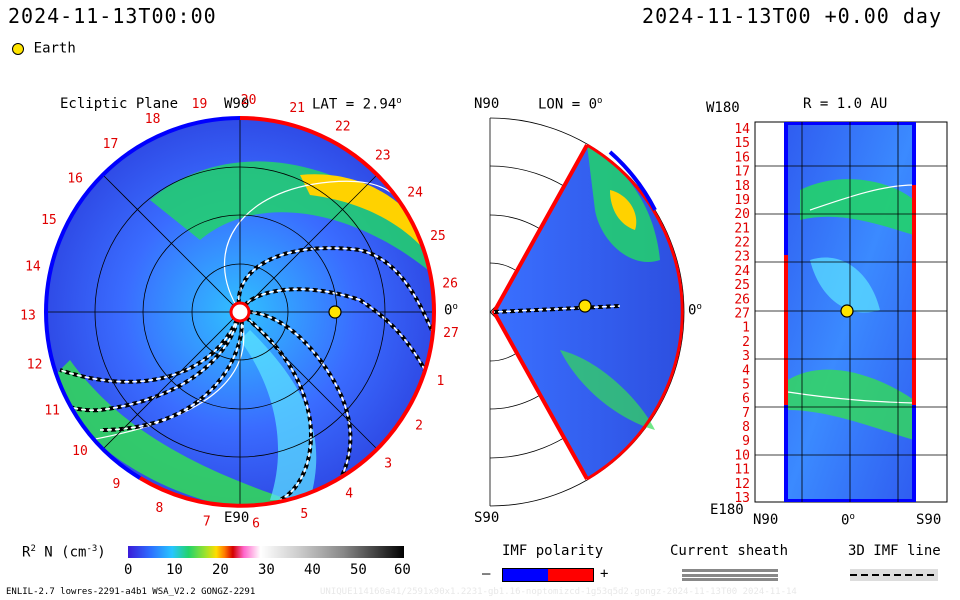 The image size is (960, 600). I want to click on earth-legend: Earth, so click(44, 47).